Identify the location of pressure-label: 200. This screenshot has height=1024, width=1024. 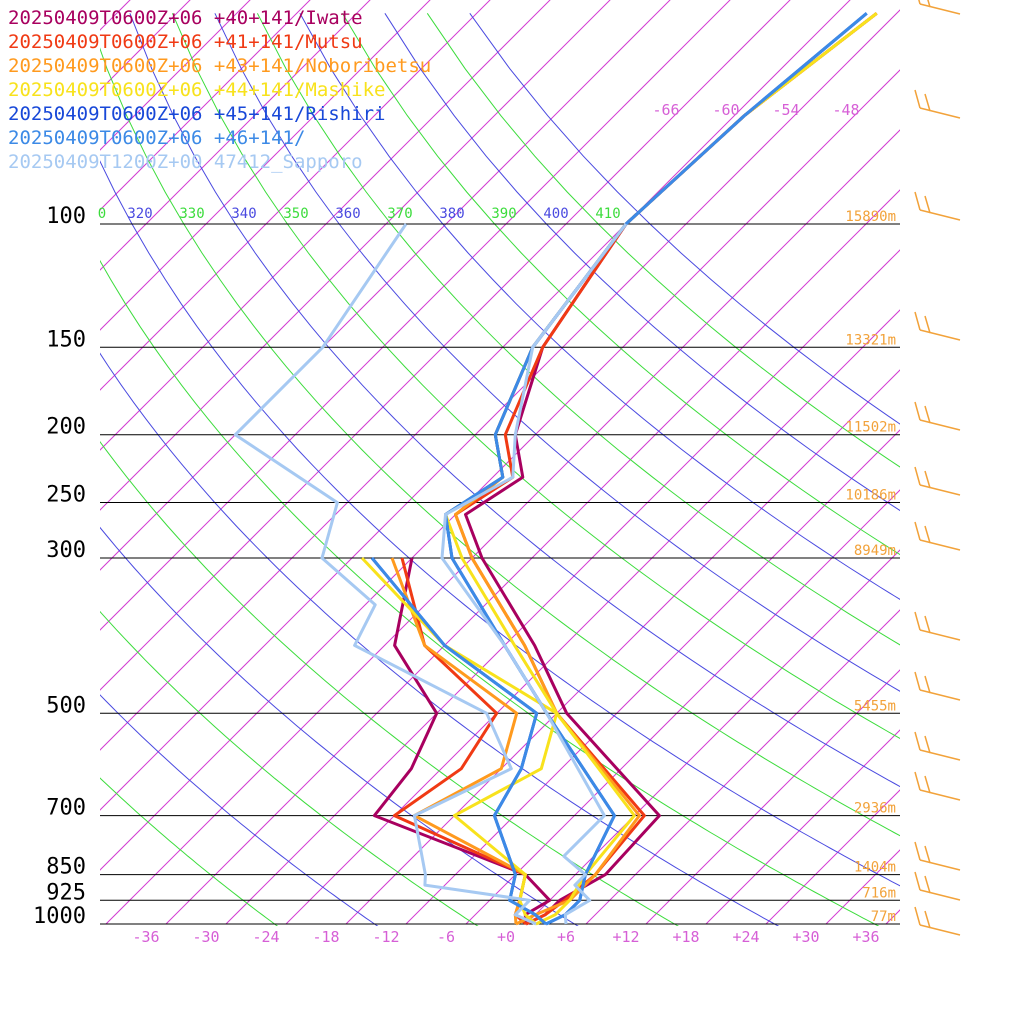
(66, 427).